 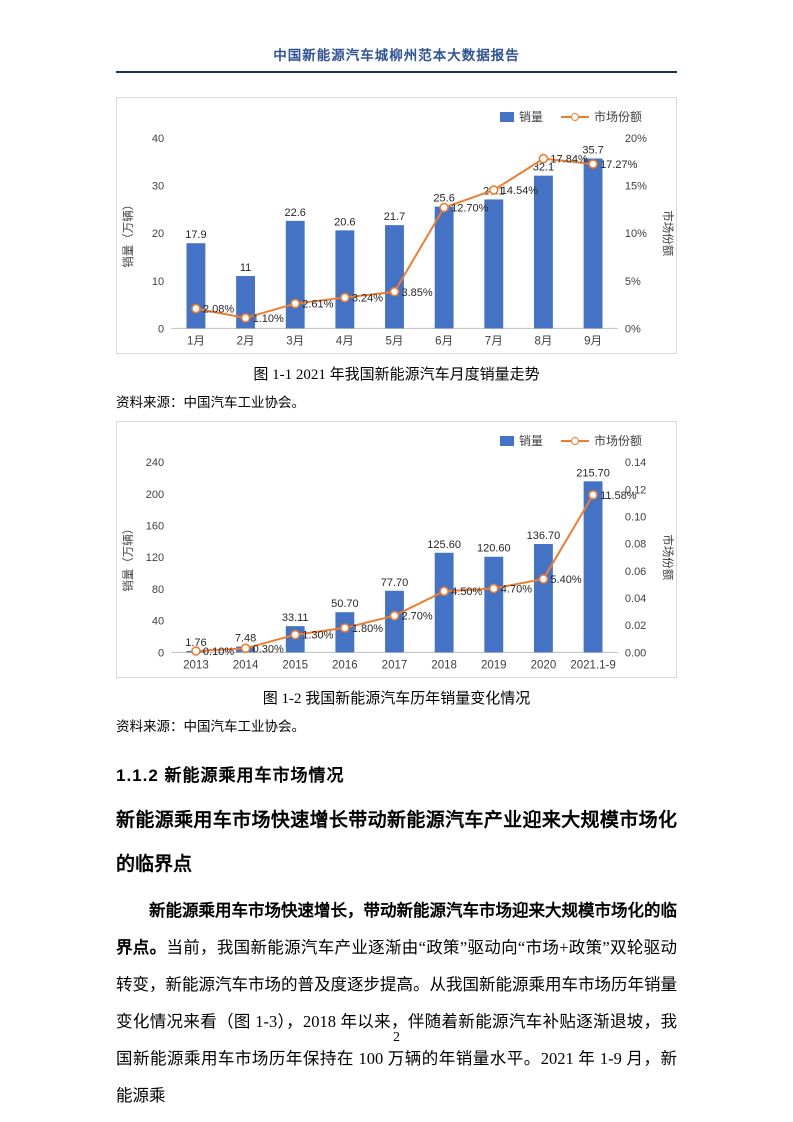 I want to click on subsection-heading: 新能源乘用车市场快速增长带动新能源汽车产业迎来大规模市场化的临界点, so click(x=396, y=842).